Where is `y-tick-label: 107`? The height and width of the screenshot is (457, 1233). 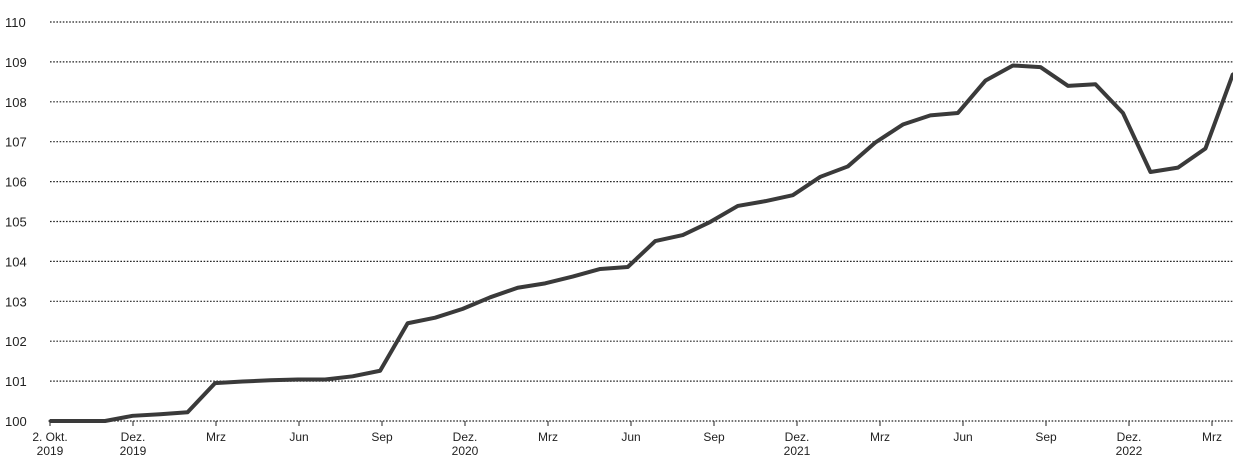 y-tick-label: 107 is located at coordinates (16, 142).